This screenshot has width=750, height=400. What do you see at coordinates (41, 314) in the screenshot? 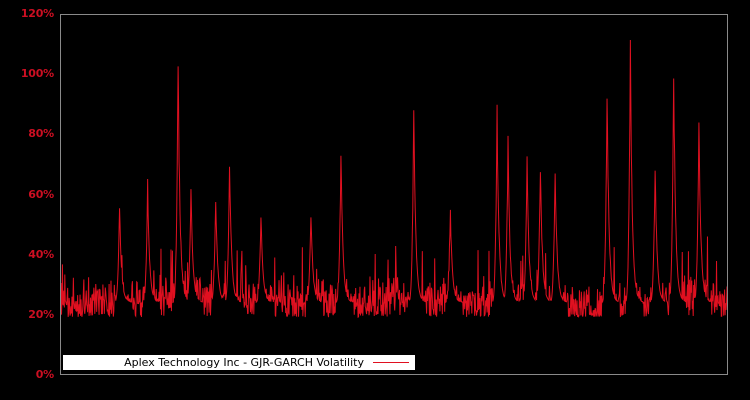
I see `y-axis-tick-label: 20%` at bounding box center [41, 314].